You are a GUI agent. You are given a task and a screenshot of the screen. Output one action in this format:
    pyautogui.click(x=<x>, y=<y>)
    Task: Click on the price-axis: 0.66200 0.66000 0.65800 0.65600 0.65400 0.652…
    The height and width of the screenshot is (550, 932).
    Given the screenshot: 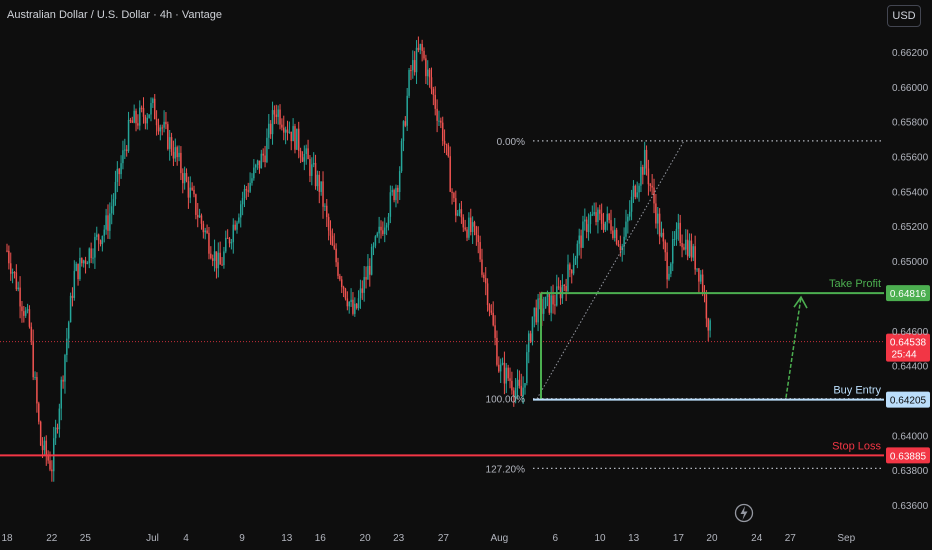 What is the action you would take?
    pyautogui.click(x=910, y=280)
    